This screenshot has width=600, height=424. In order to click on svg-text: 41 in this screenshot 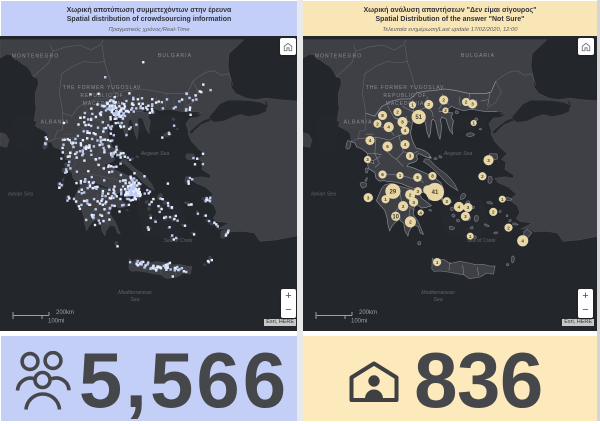, I will do `click(435, 193)`.